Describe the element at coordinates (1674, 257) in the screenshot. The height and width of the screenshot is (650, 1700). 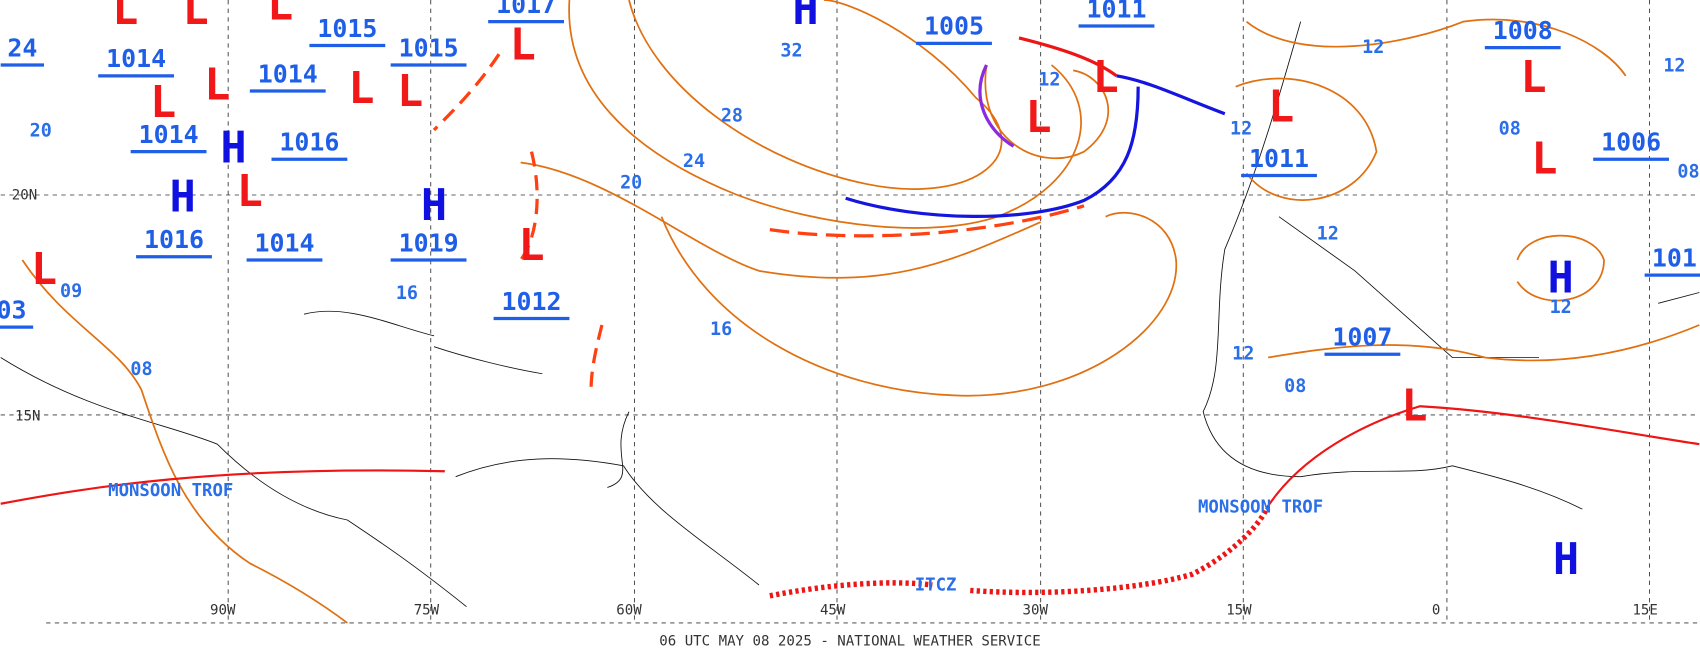
I see `pressure-label: 101` at that location.